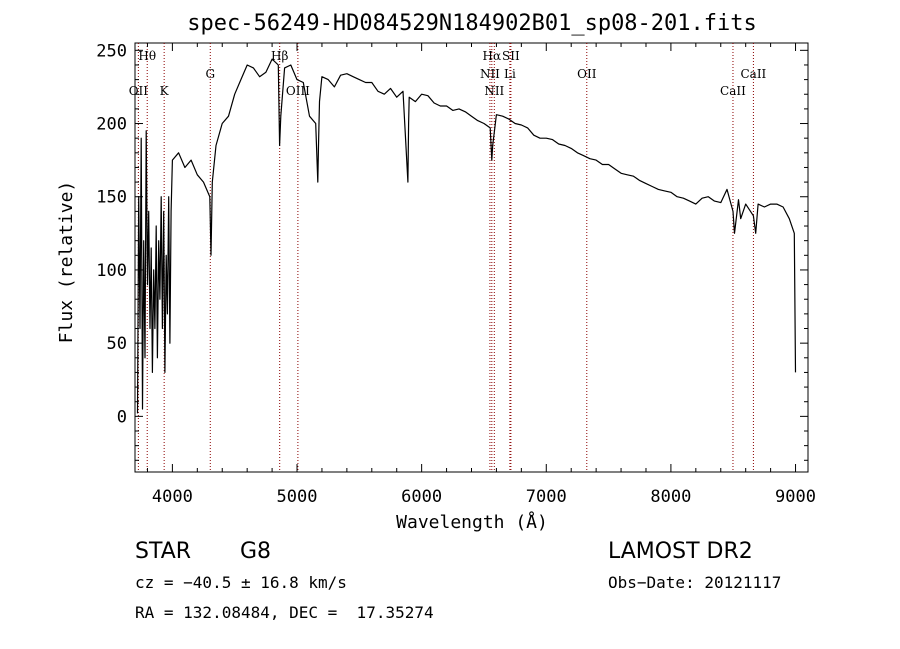 Image resolution: width=900 pixels, height=649 pixels. Describe the element at coordinates (165, 91) in the screenshot. I see `spectral-line-label: K` at that location.